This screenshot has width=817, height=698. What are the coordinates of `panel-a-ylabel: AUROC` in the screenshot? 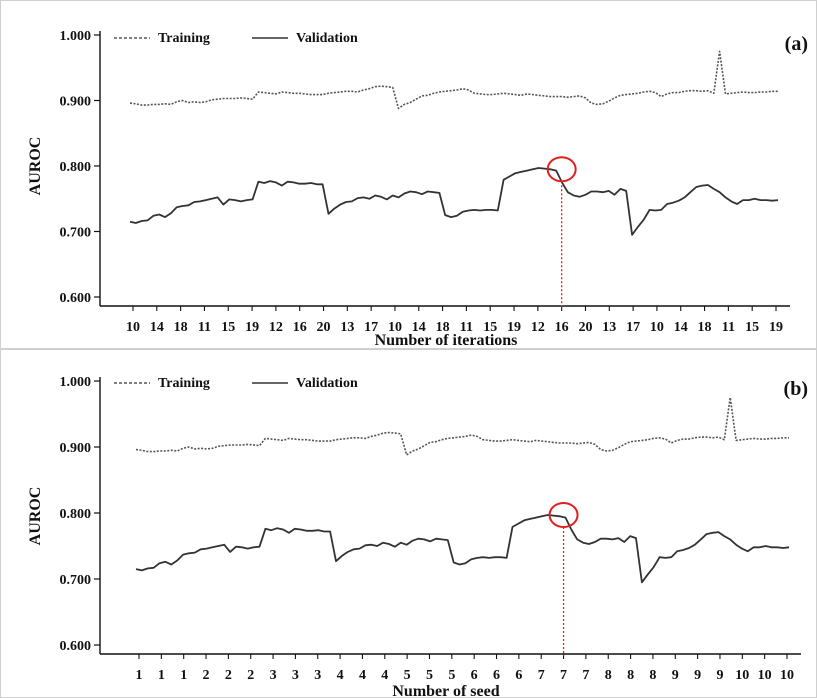 It's located at (35, 166).